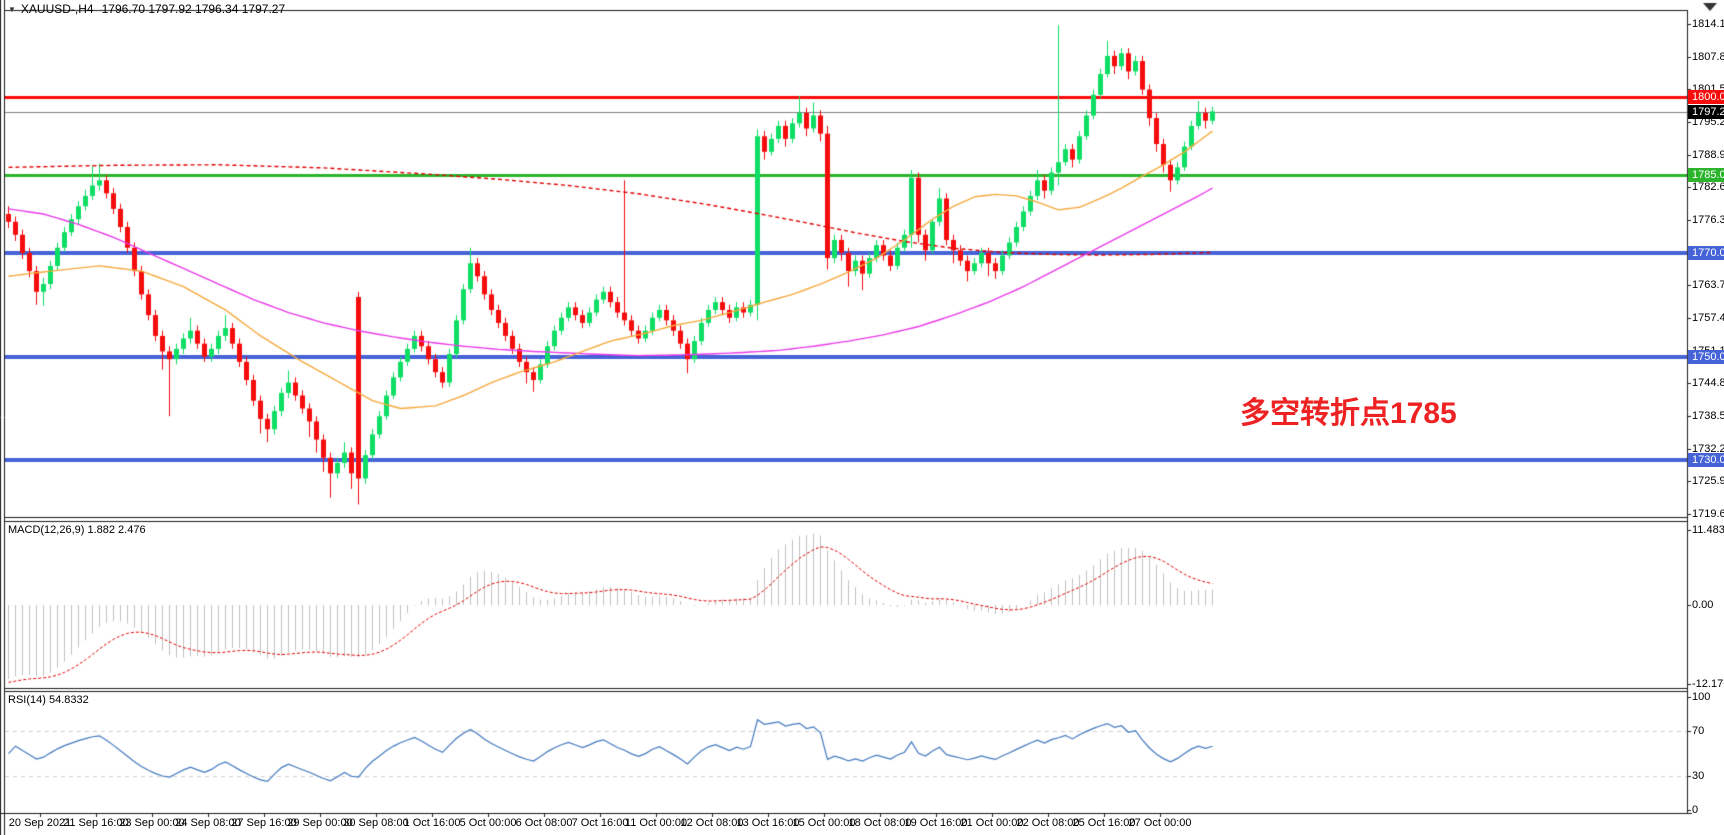 The width and height of the screenshot is (1724, 835). I want to click on time-axis-label: 23 Sep 00:00, so click(152, 823).